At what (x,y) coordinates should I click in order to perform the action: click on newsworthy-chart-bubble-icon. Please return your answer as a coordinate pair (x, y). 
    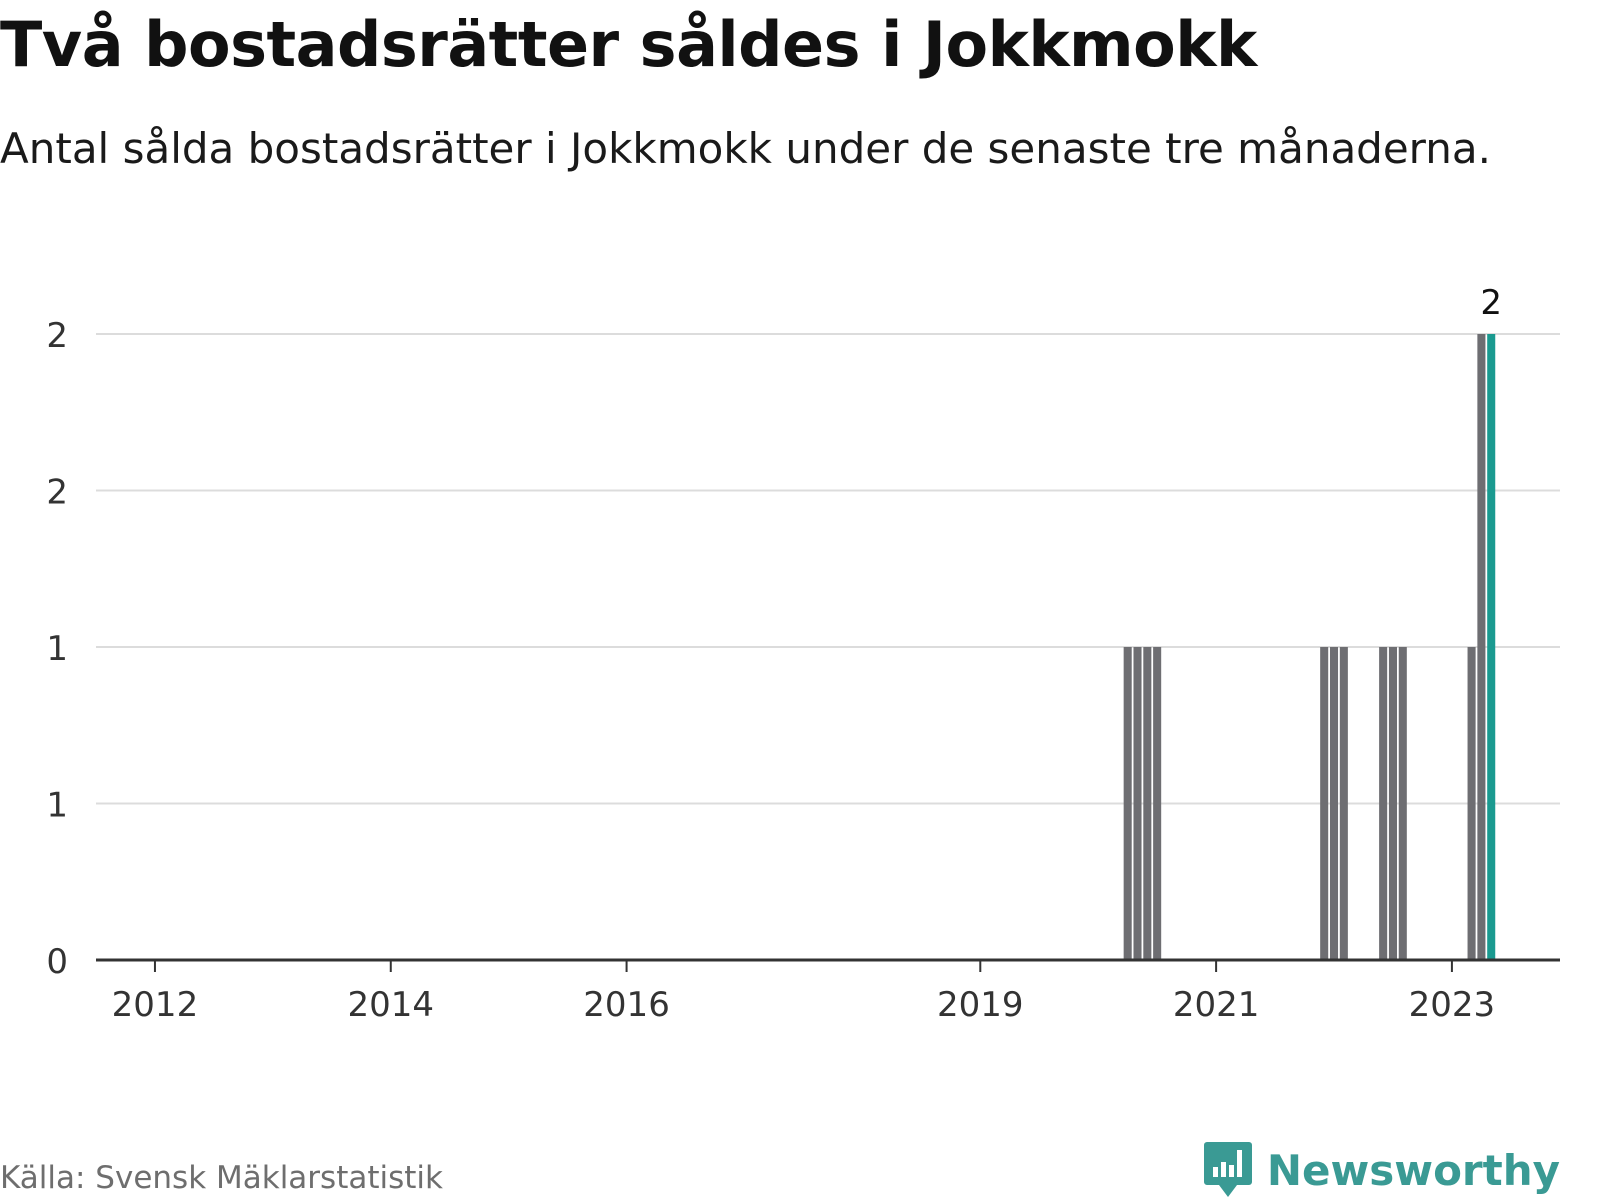
    Looking at the image, I should click on (1227, 1169).